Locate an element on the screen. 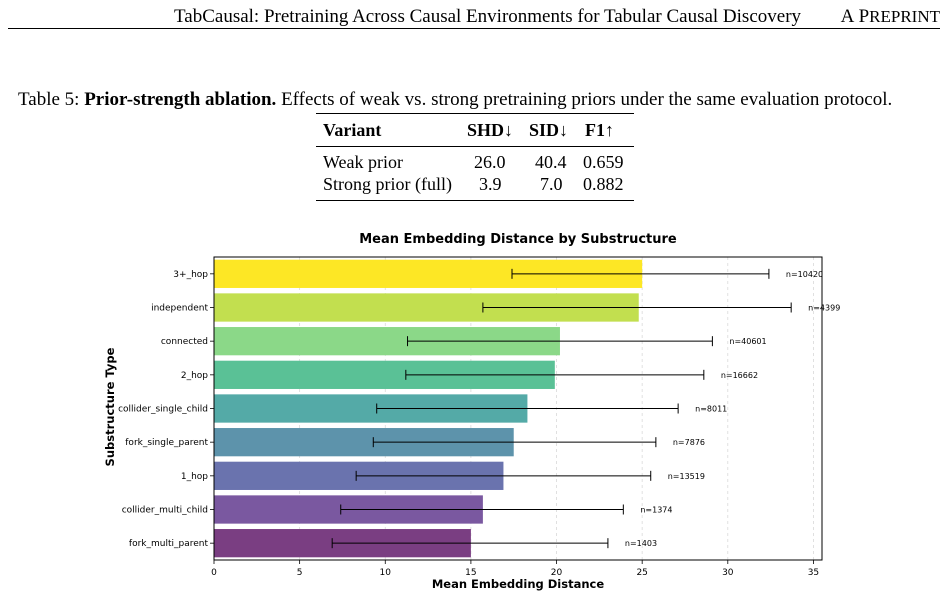 Image resolution: width=948 pixels, height=599 pixels. table-row-f1: 0.659 is located at coordinates (603, 162).